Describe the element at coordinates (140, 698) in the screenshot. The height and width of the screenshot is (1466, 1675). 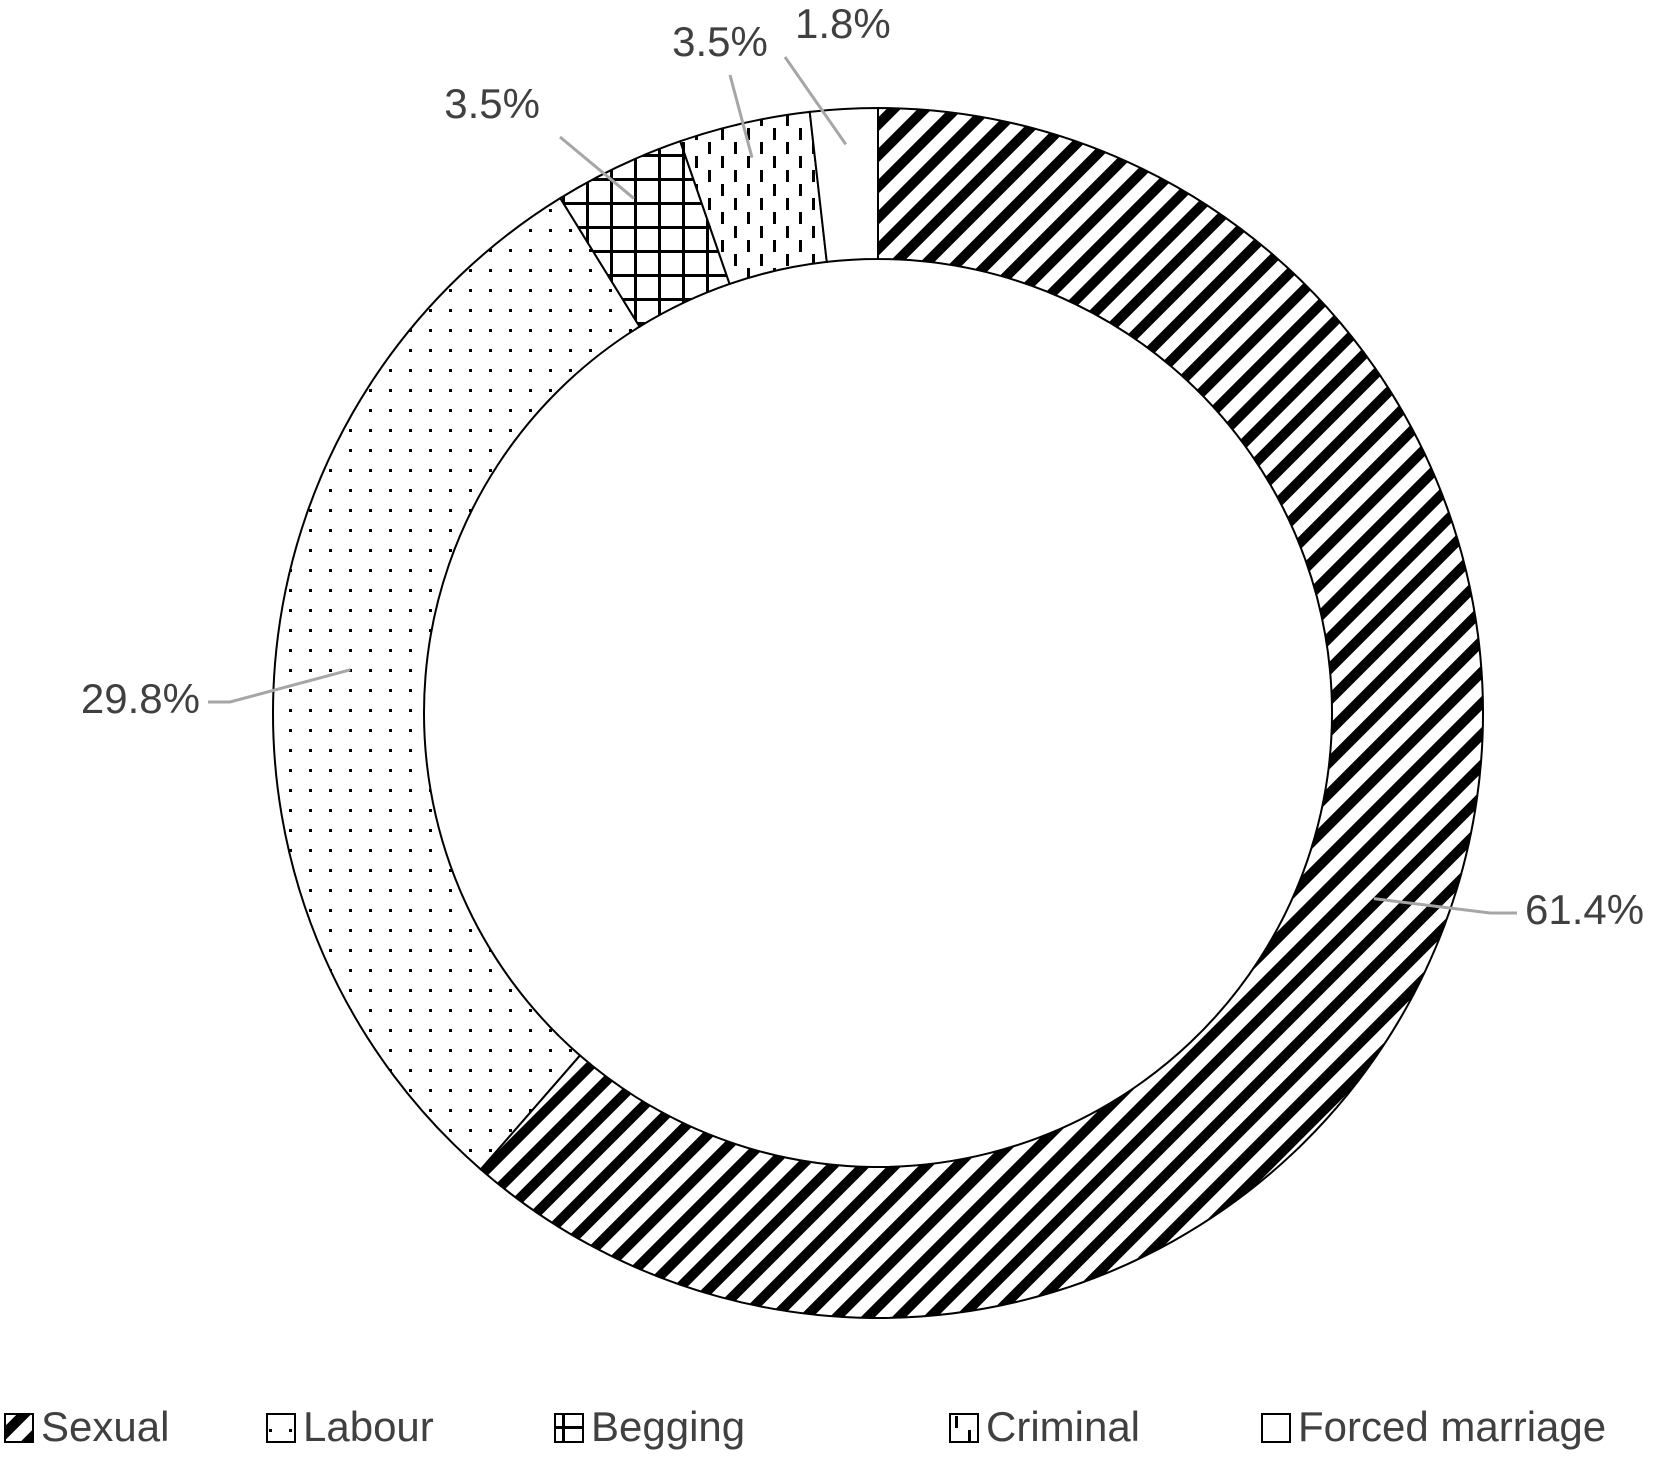
I see `value-label: 29.8%` at that location.